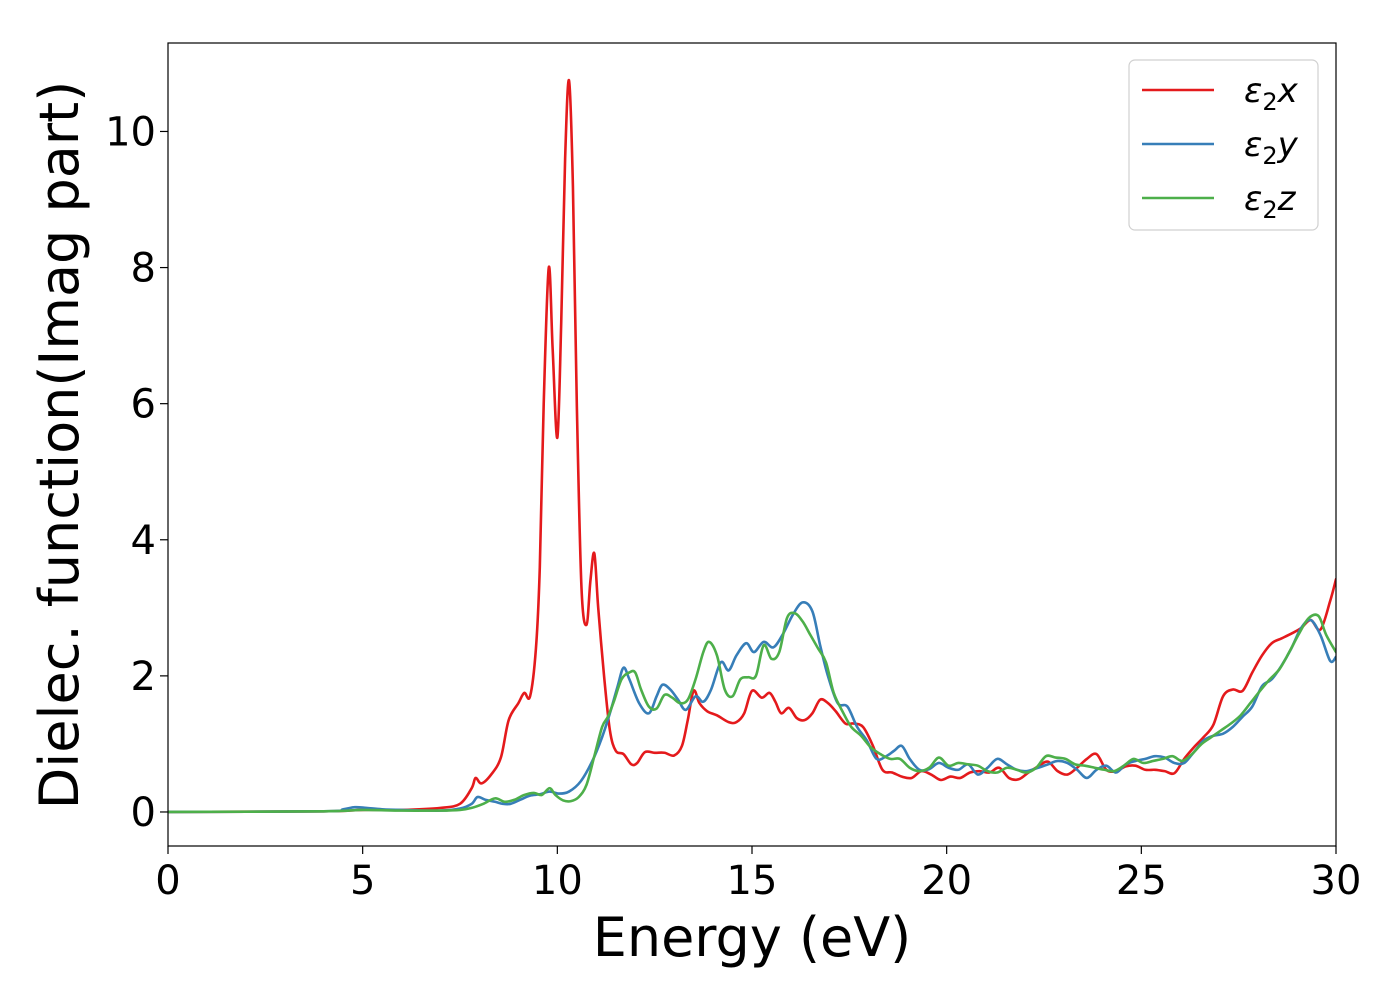  What do you see at coordinates (143, 541) in the screenshot?
I see `y-tick-label: 4` at bounding box center [143, 541].